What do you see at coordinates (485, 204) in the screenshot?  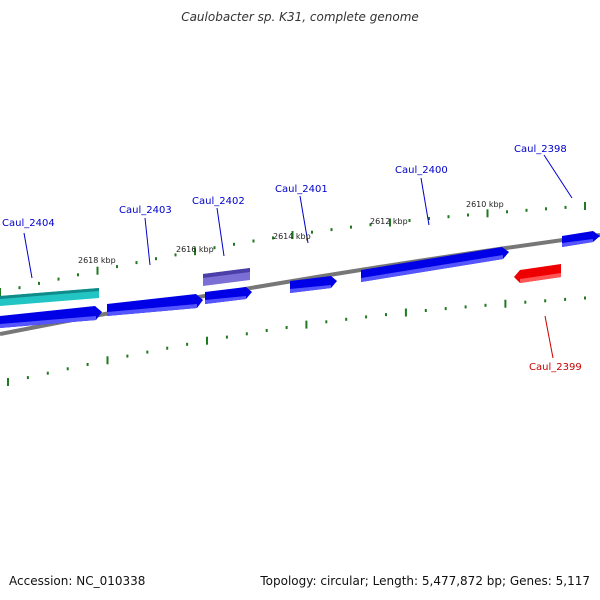 I see `tick-label-2610: 2610 kbp` at bounding box center [485, 204].